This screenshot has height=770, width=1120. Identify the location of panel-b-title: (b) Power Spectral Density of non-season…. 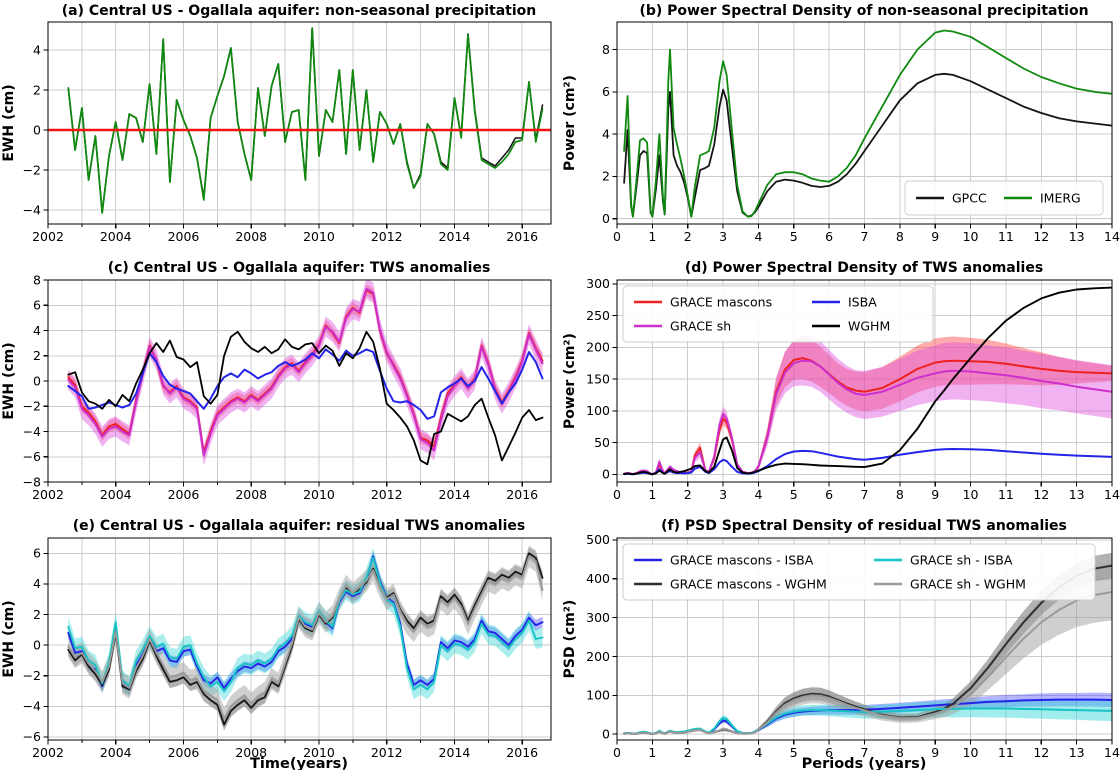
(863, 11).